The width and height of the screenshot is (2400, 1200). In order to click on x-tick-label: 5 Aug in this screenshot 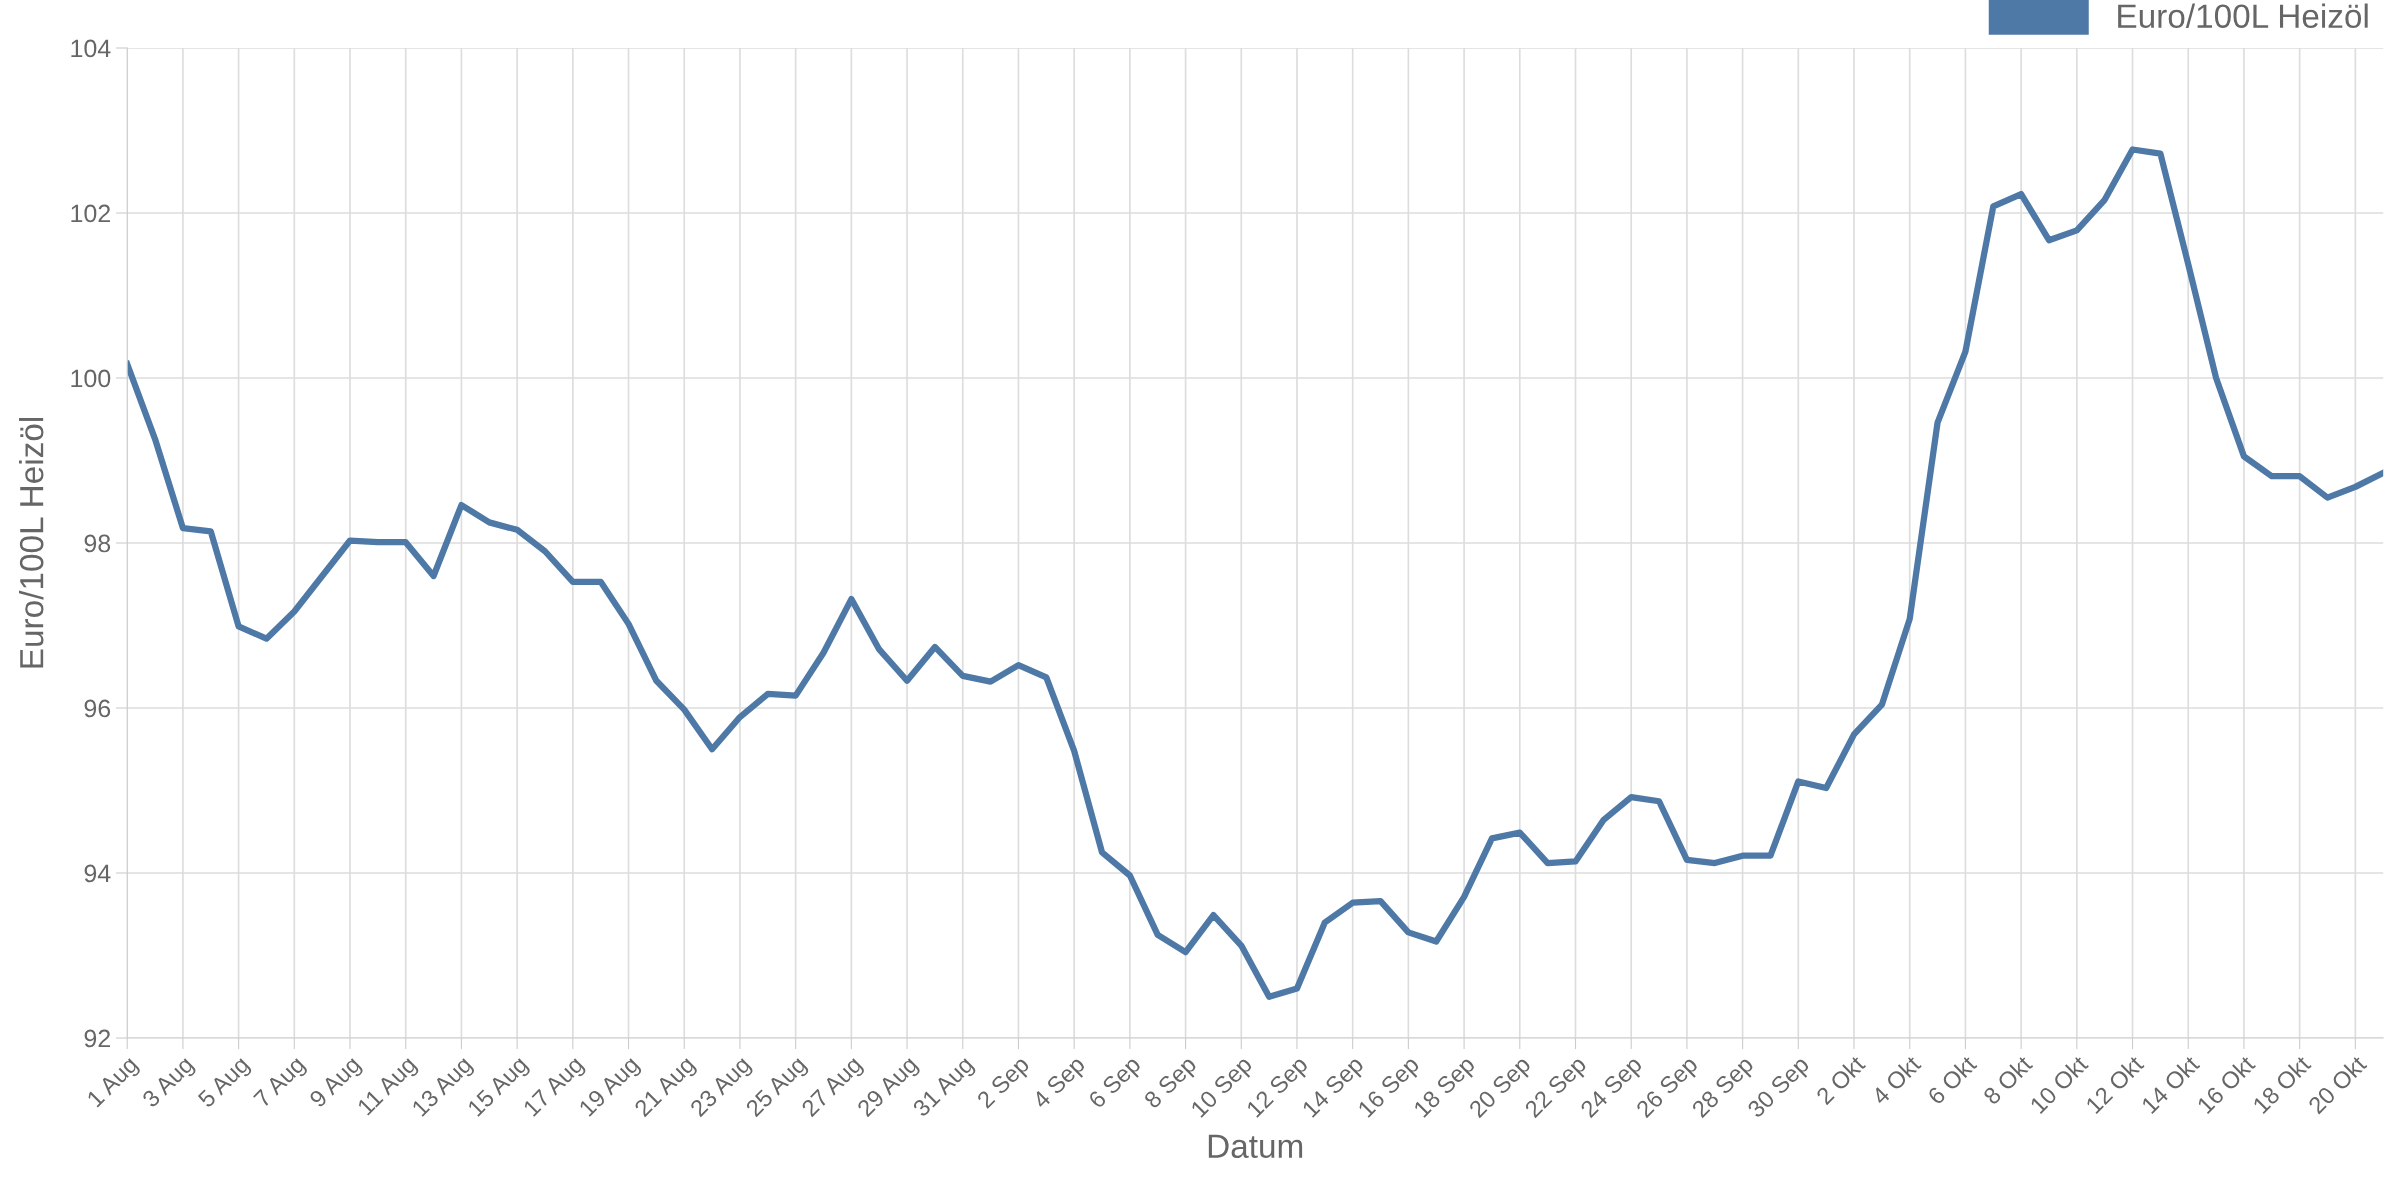, I will do `click(225, 1083)`.